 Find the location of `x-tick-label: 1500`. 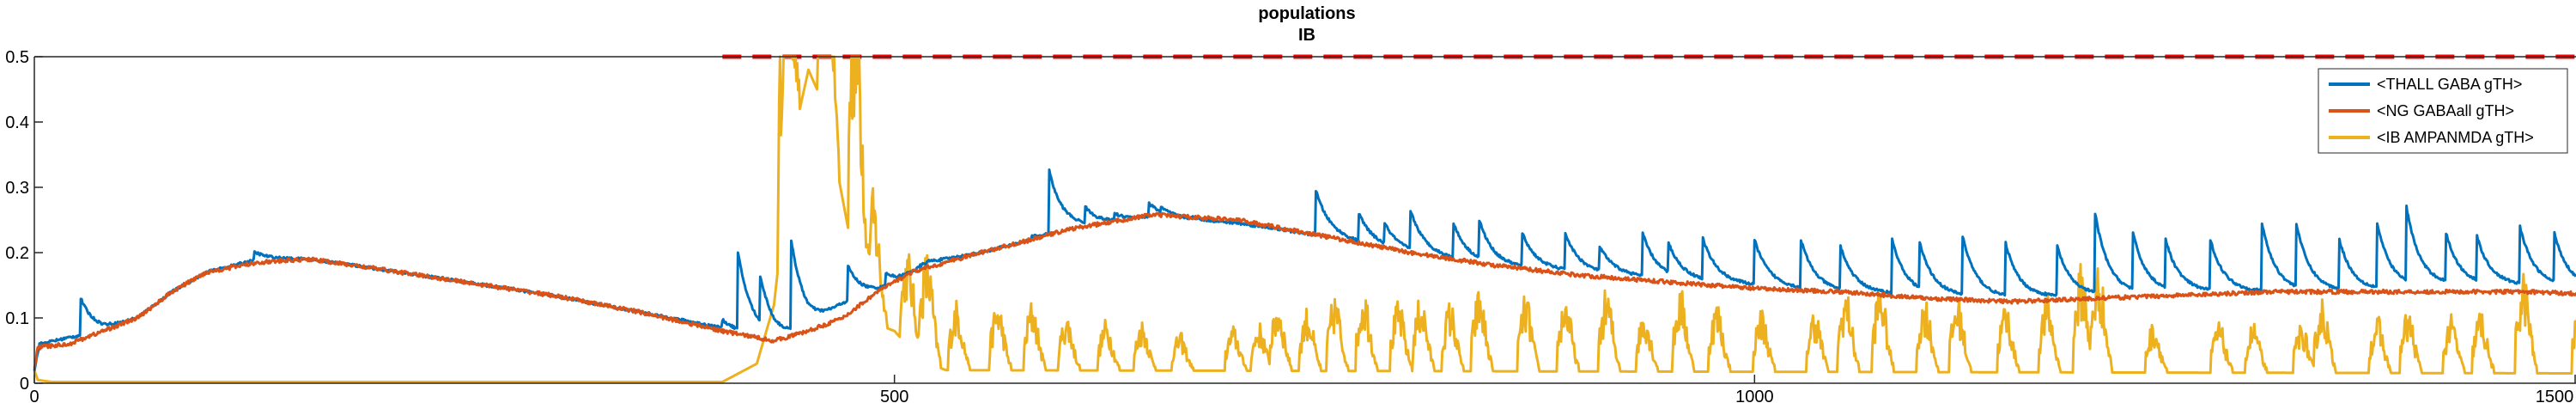

x-tick-label: 1500 is located at coordinates (2555, 395).